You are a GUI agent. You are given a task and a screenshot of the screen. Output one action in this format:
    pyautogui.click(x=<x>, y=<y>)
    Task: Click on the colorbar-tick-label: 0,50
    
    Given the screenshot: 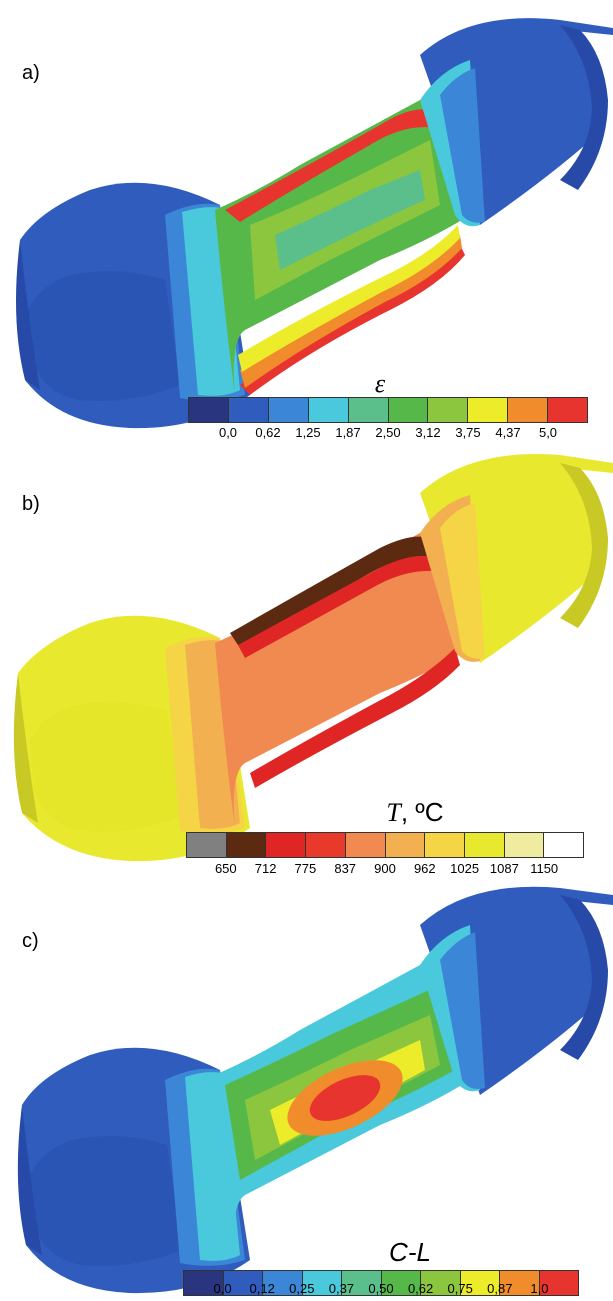 What is the action you would take?
    pyautogui.click(x=381, y=1288)
    